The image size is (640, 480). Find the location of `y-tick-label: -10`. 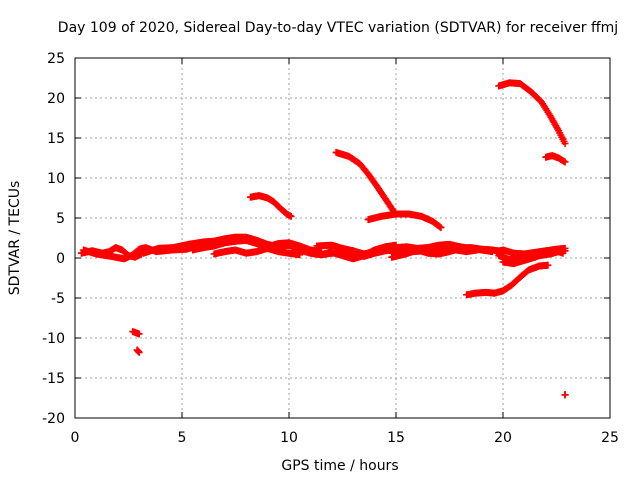

y-tick-label: -10 is located at coordinates (53, 339).